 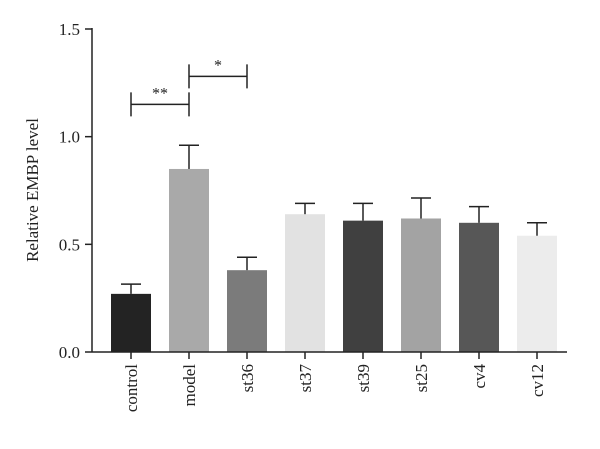 What do you see at coordinates (537, 293) in the screenshot?
I see `bar-cv12` at bounding box center [537, 293].